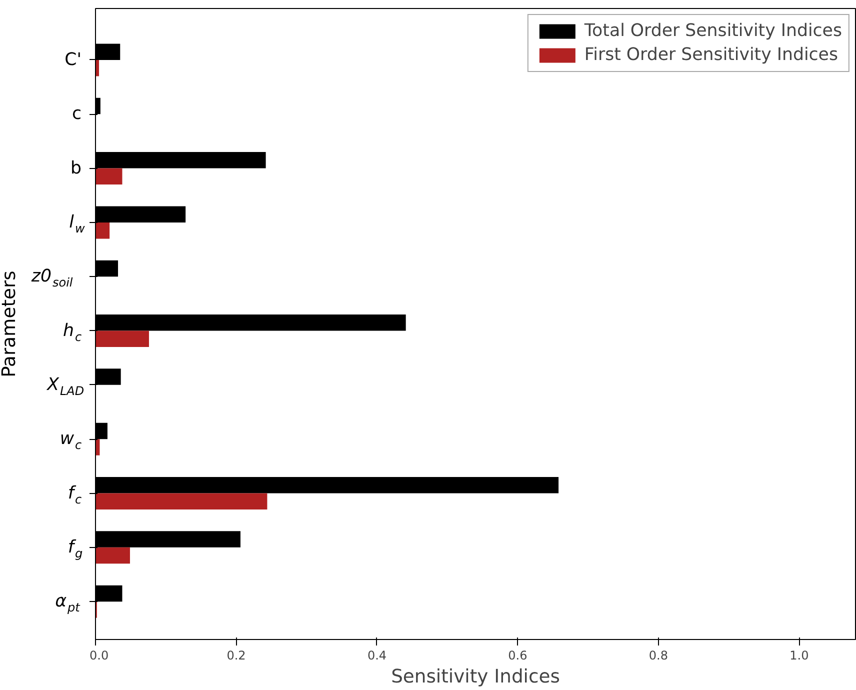  What do you see at coordinates (658, 655) in the screenshot?
I see `x-tick-label: 0.8` at bounding box center [658, 655].